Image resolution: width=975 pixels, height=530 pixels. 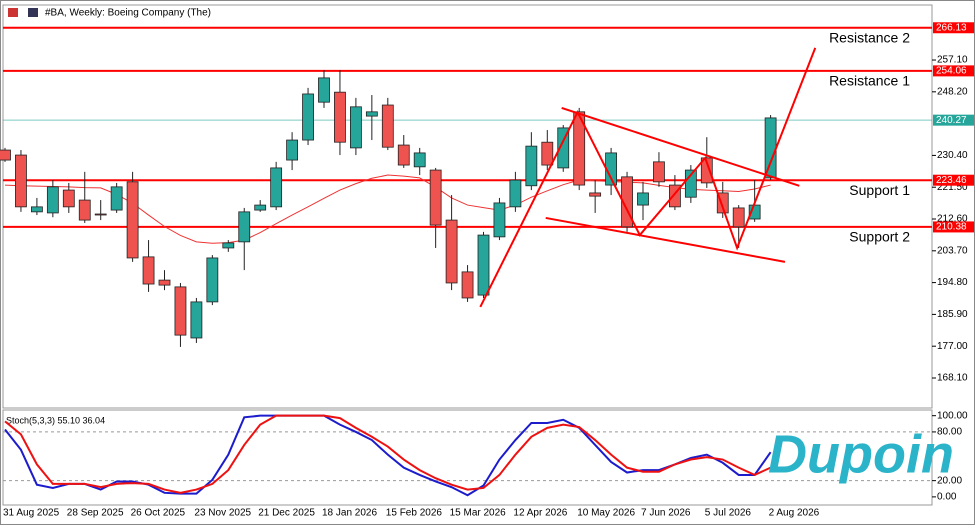 What do you see at coordinates (869, 81) in the screenshot?
I see `level-name: Resistance 1` at bounding box center [869, 81].